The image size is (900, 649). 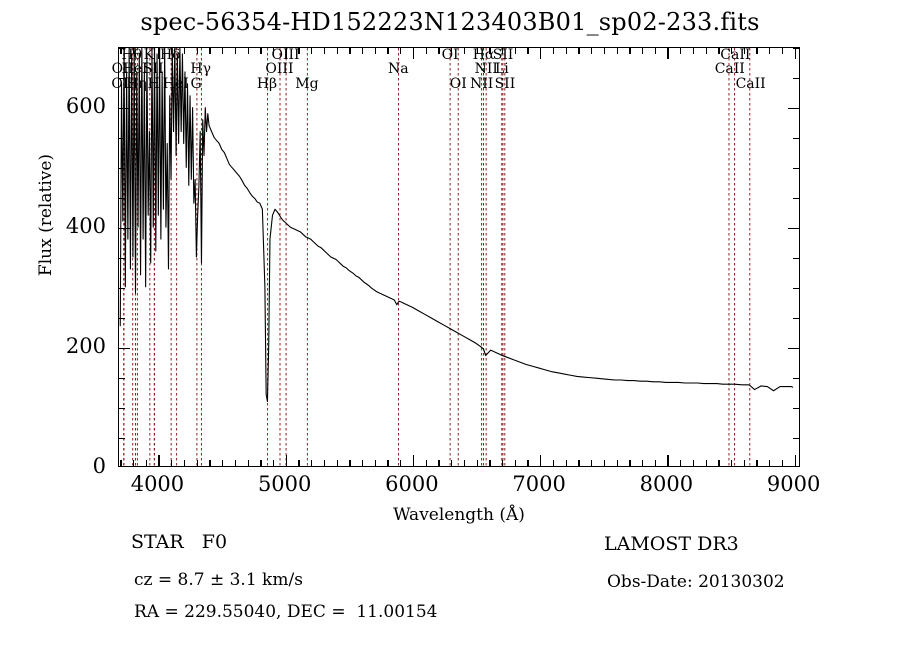 What do you see at coordinates (179, 542) in the screenshot?
I see `object-type-text: STAR F0` at bounding box center [179, 542].